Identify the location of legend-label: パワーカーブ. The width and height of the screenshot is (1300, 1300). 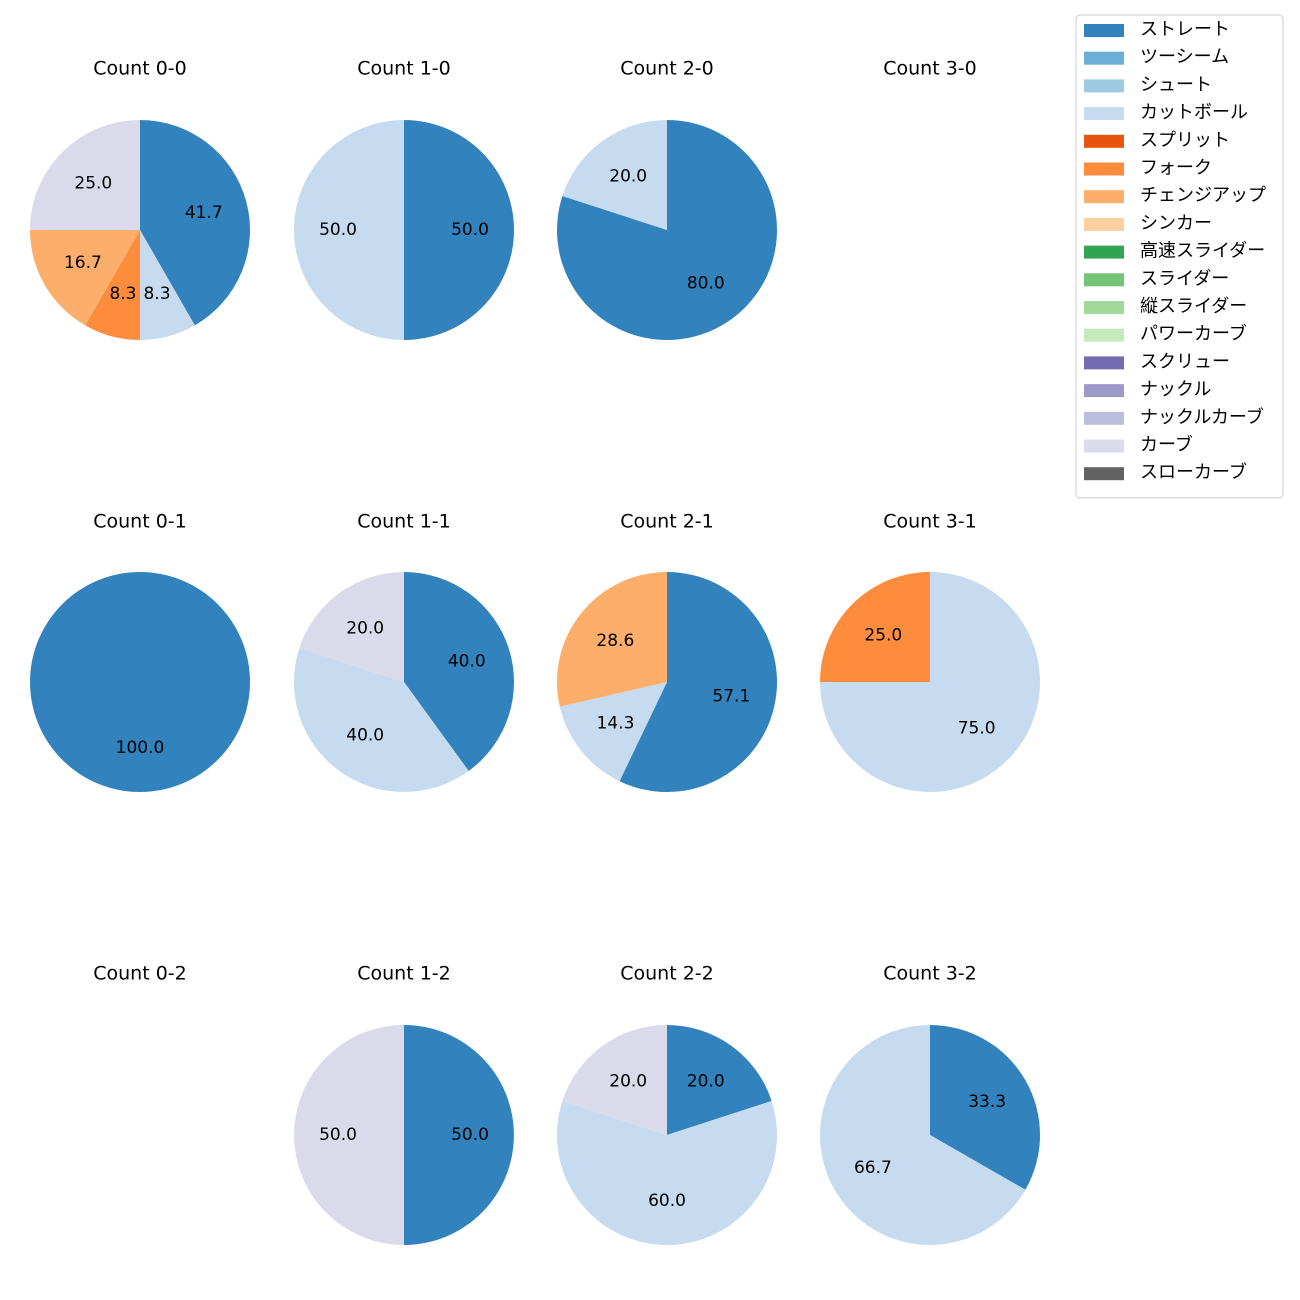
(1193, 334).